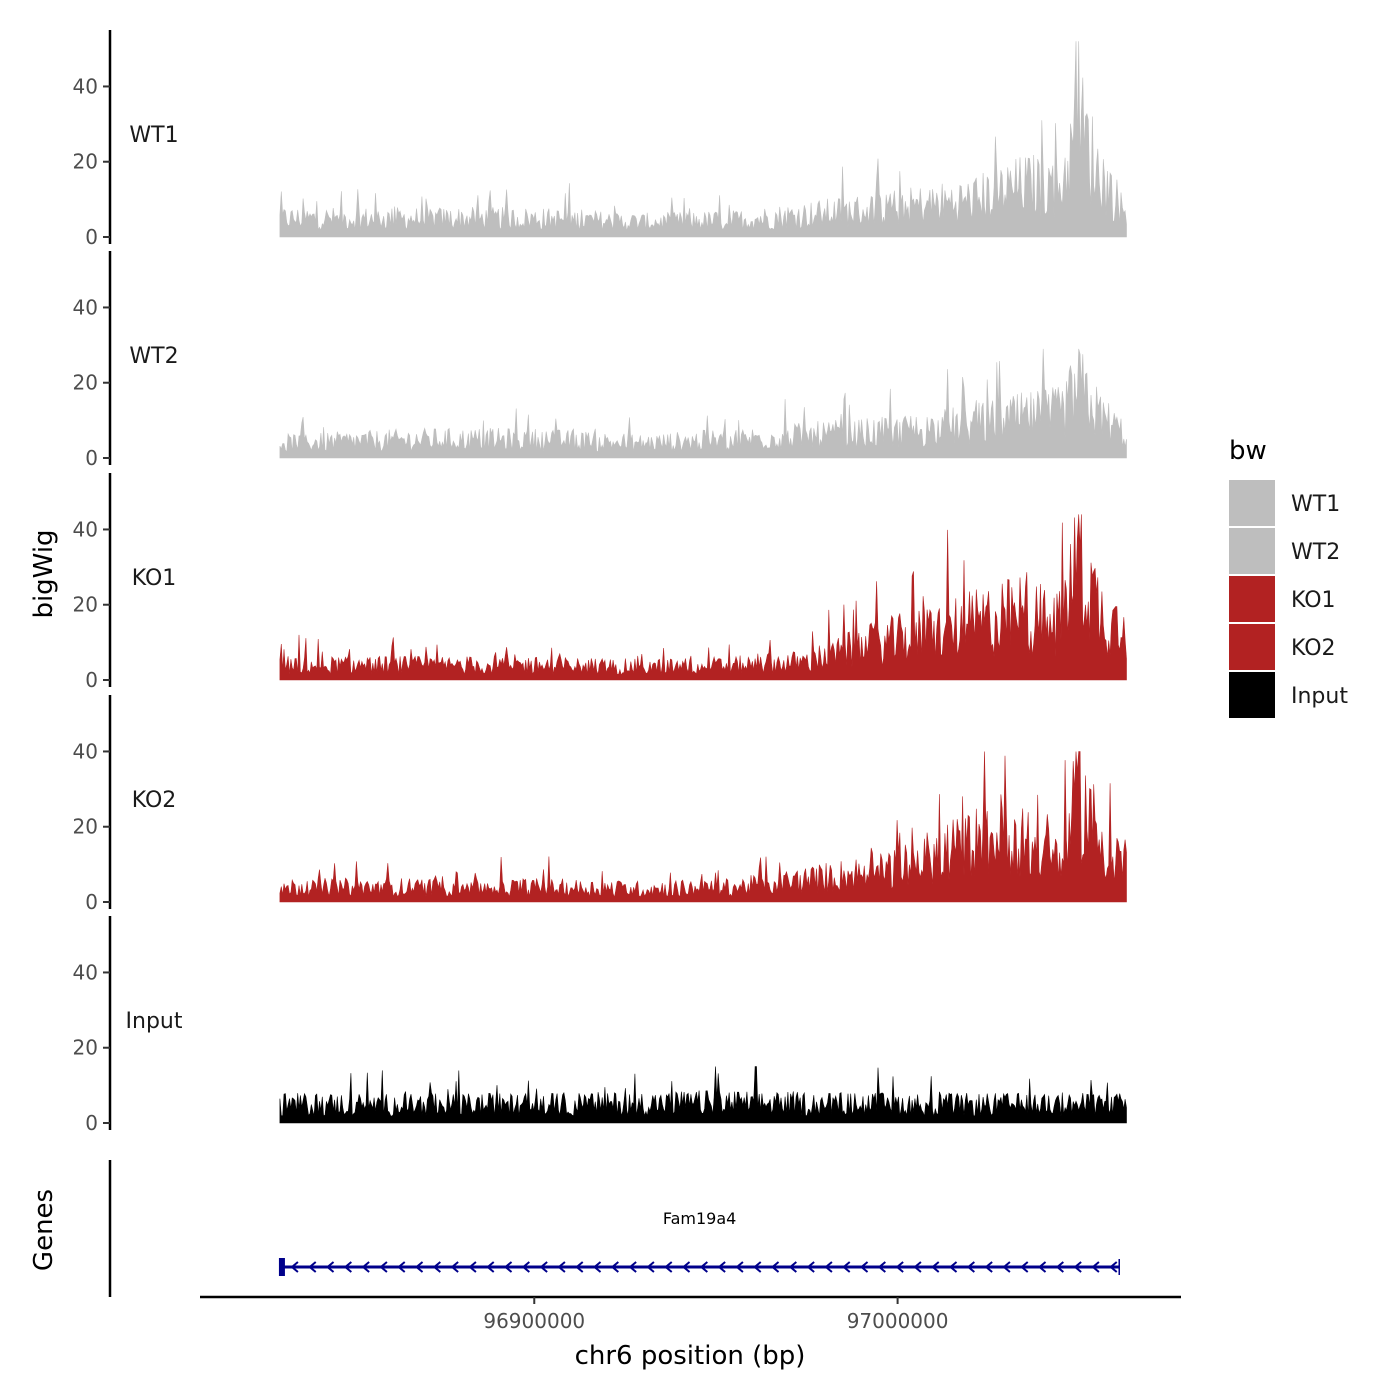  Describe the element at coordinates (153, 135) in the screenshot. I see `track-label: WT1` at that location.